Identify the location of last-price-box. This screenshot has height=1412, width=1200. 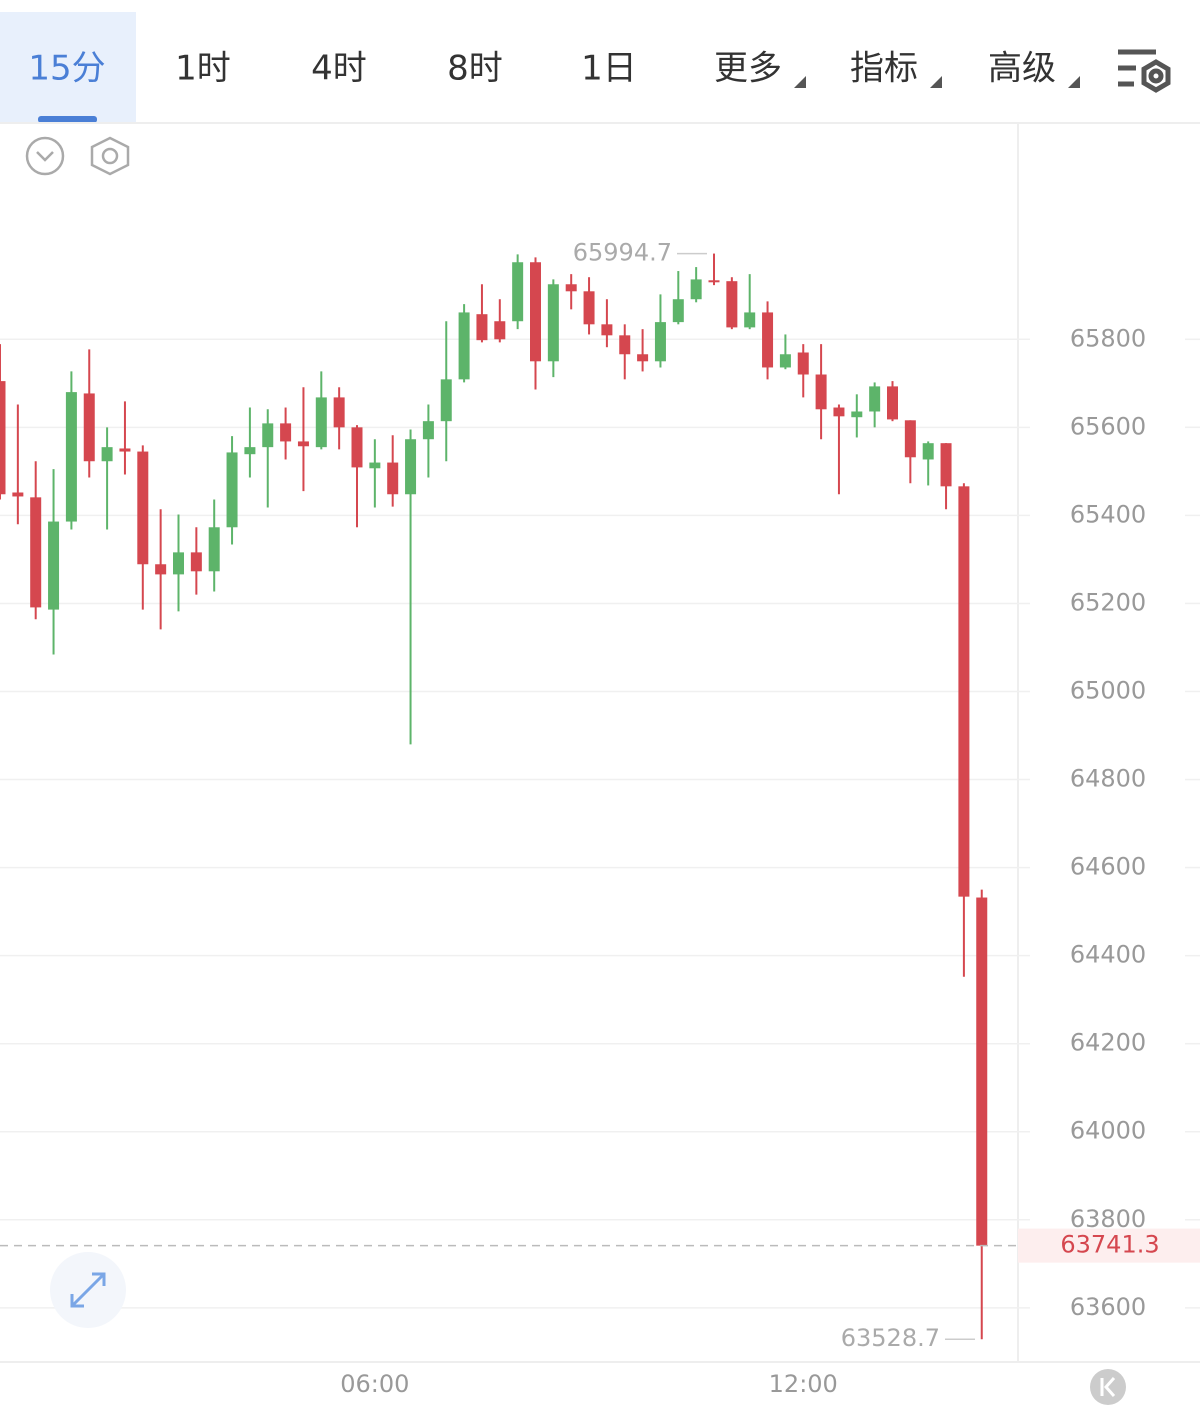
(1109, 1245).